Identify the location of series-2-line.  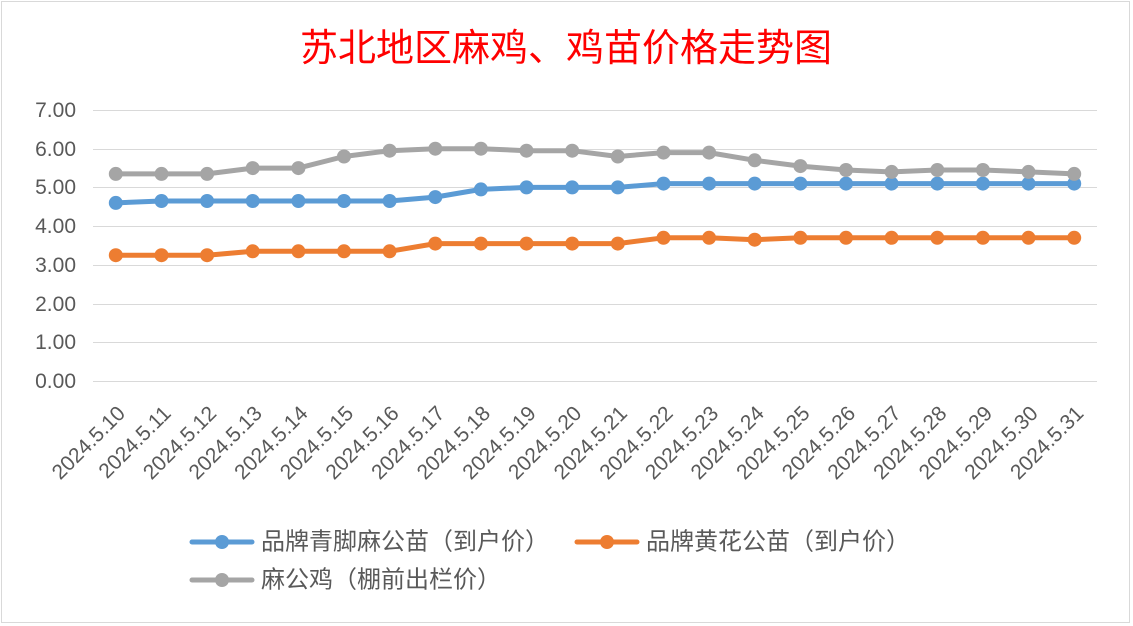
(595, 161).